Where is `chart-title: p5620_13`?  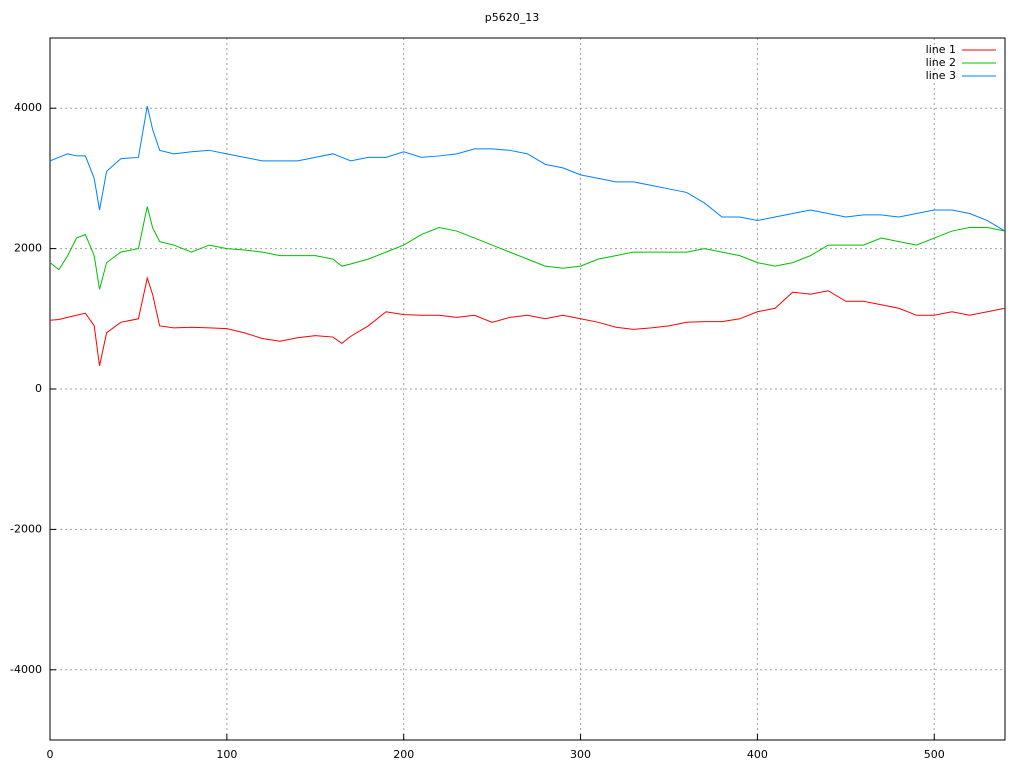 chart-title: p5620_13 is located at coordinates (512, 17).